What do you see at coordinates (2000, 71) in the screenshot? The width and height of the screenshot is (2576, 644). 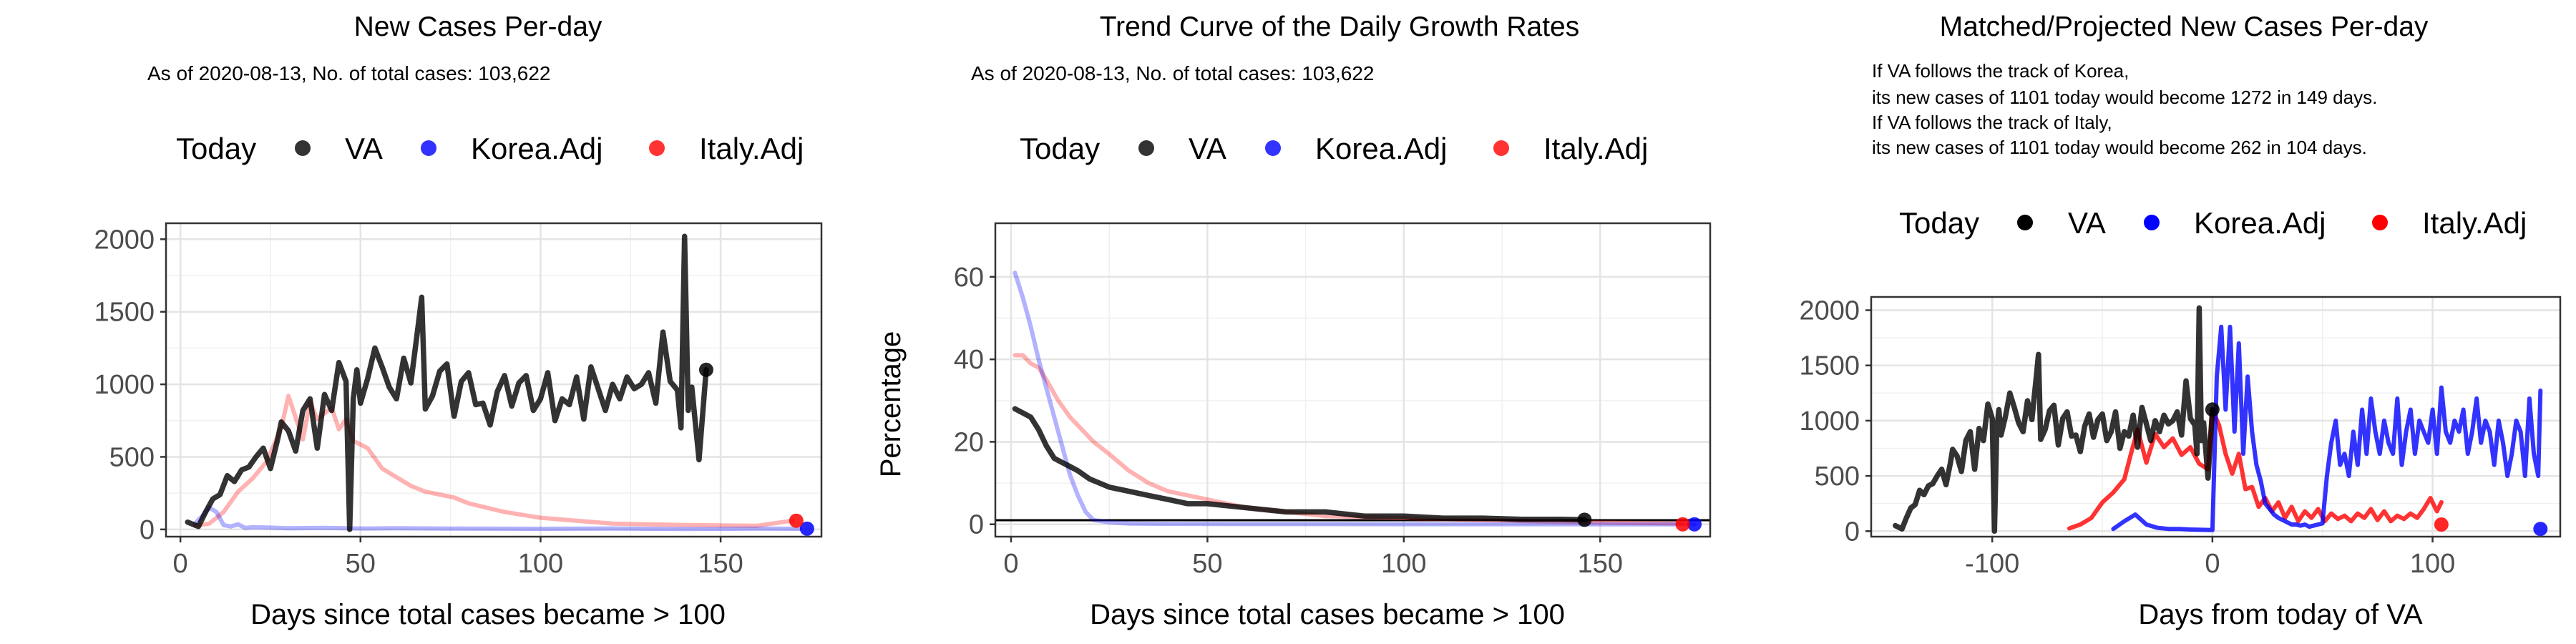 I see `panel-subtitle-line: If VA follows the track of Korea,` at bounding box center [2000, 71].